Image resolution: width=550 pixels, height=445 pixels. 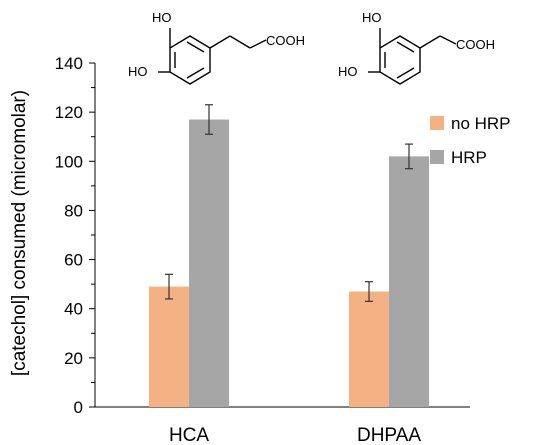 What do you see at coordinates (69, 161) in the screenshot?
I see `y-tick-label: 100` at bounding box center [69, 161].